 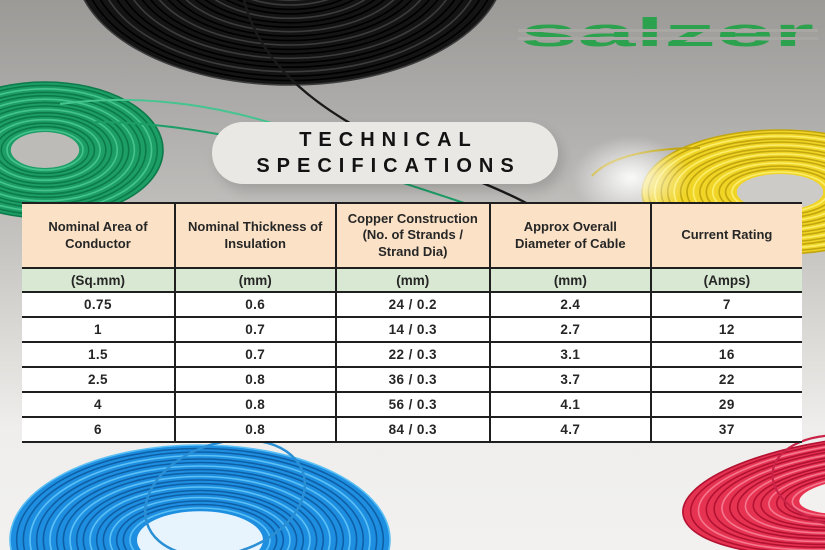 I want to click on spec-cell: 12, so click(x=725, y=329).